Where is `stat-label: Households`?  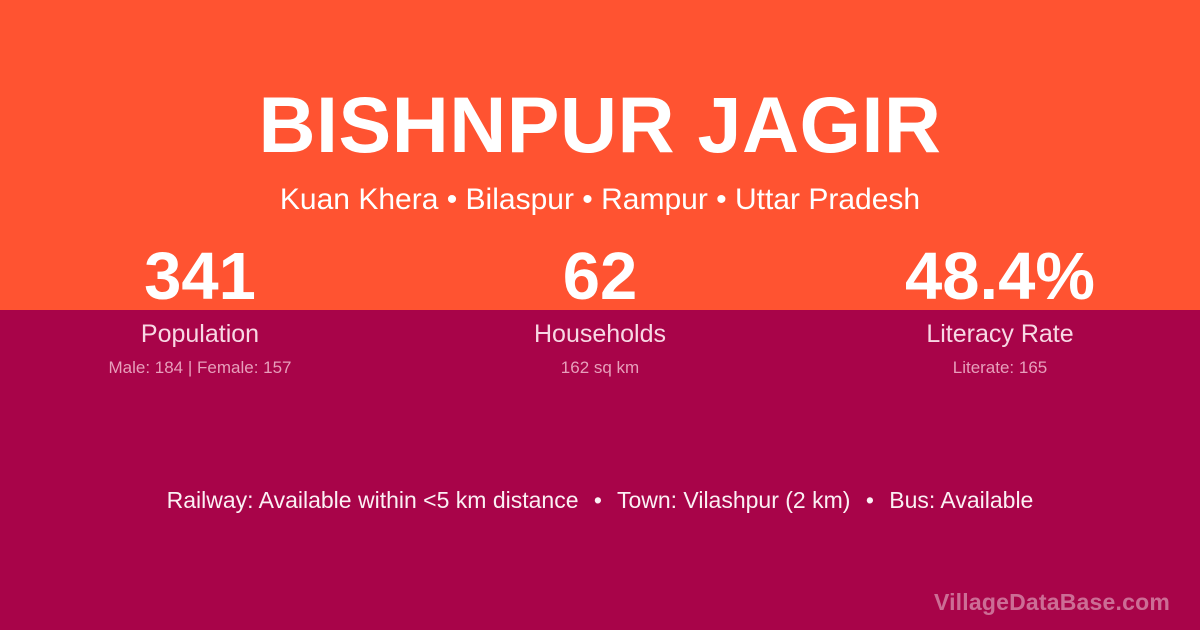 stat-label: Households is located at coordinates (600, 334).